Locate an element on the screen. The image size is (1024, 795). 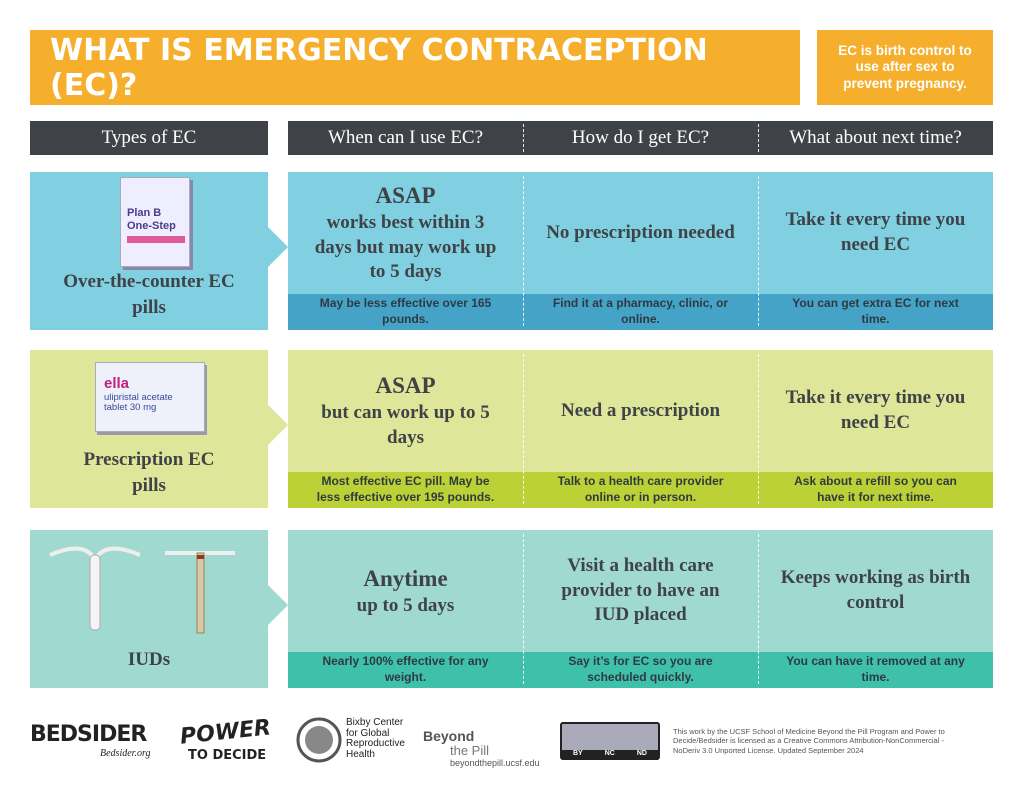
logo-text: Beyond is located at coordinates (449, 736).